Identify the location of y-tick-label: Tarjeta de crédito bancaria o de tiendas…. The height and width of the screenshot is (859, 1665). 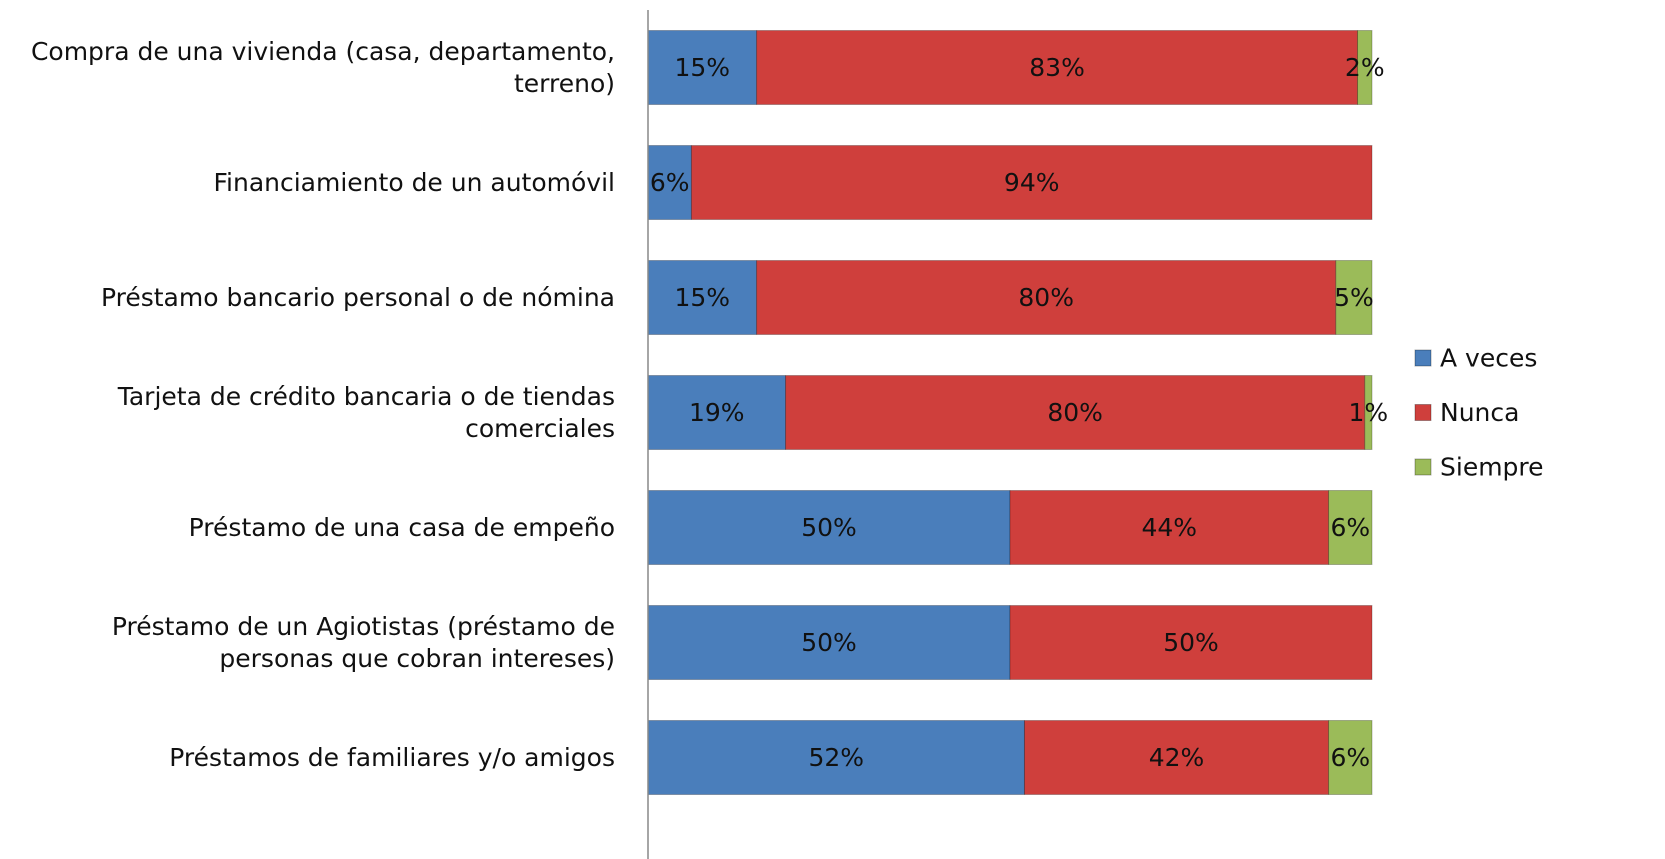
(366, 412).